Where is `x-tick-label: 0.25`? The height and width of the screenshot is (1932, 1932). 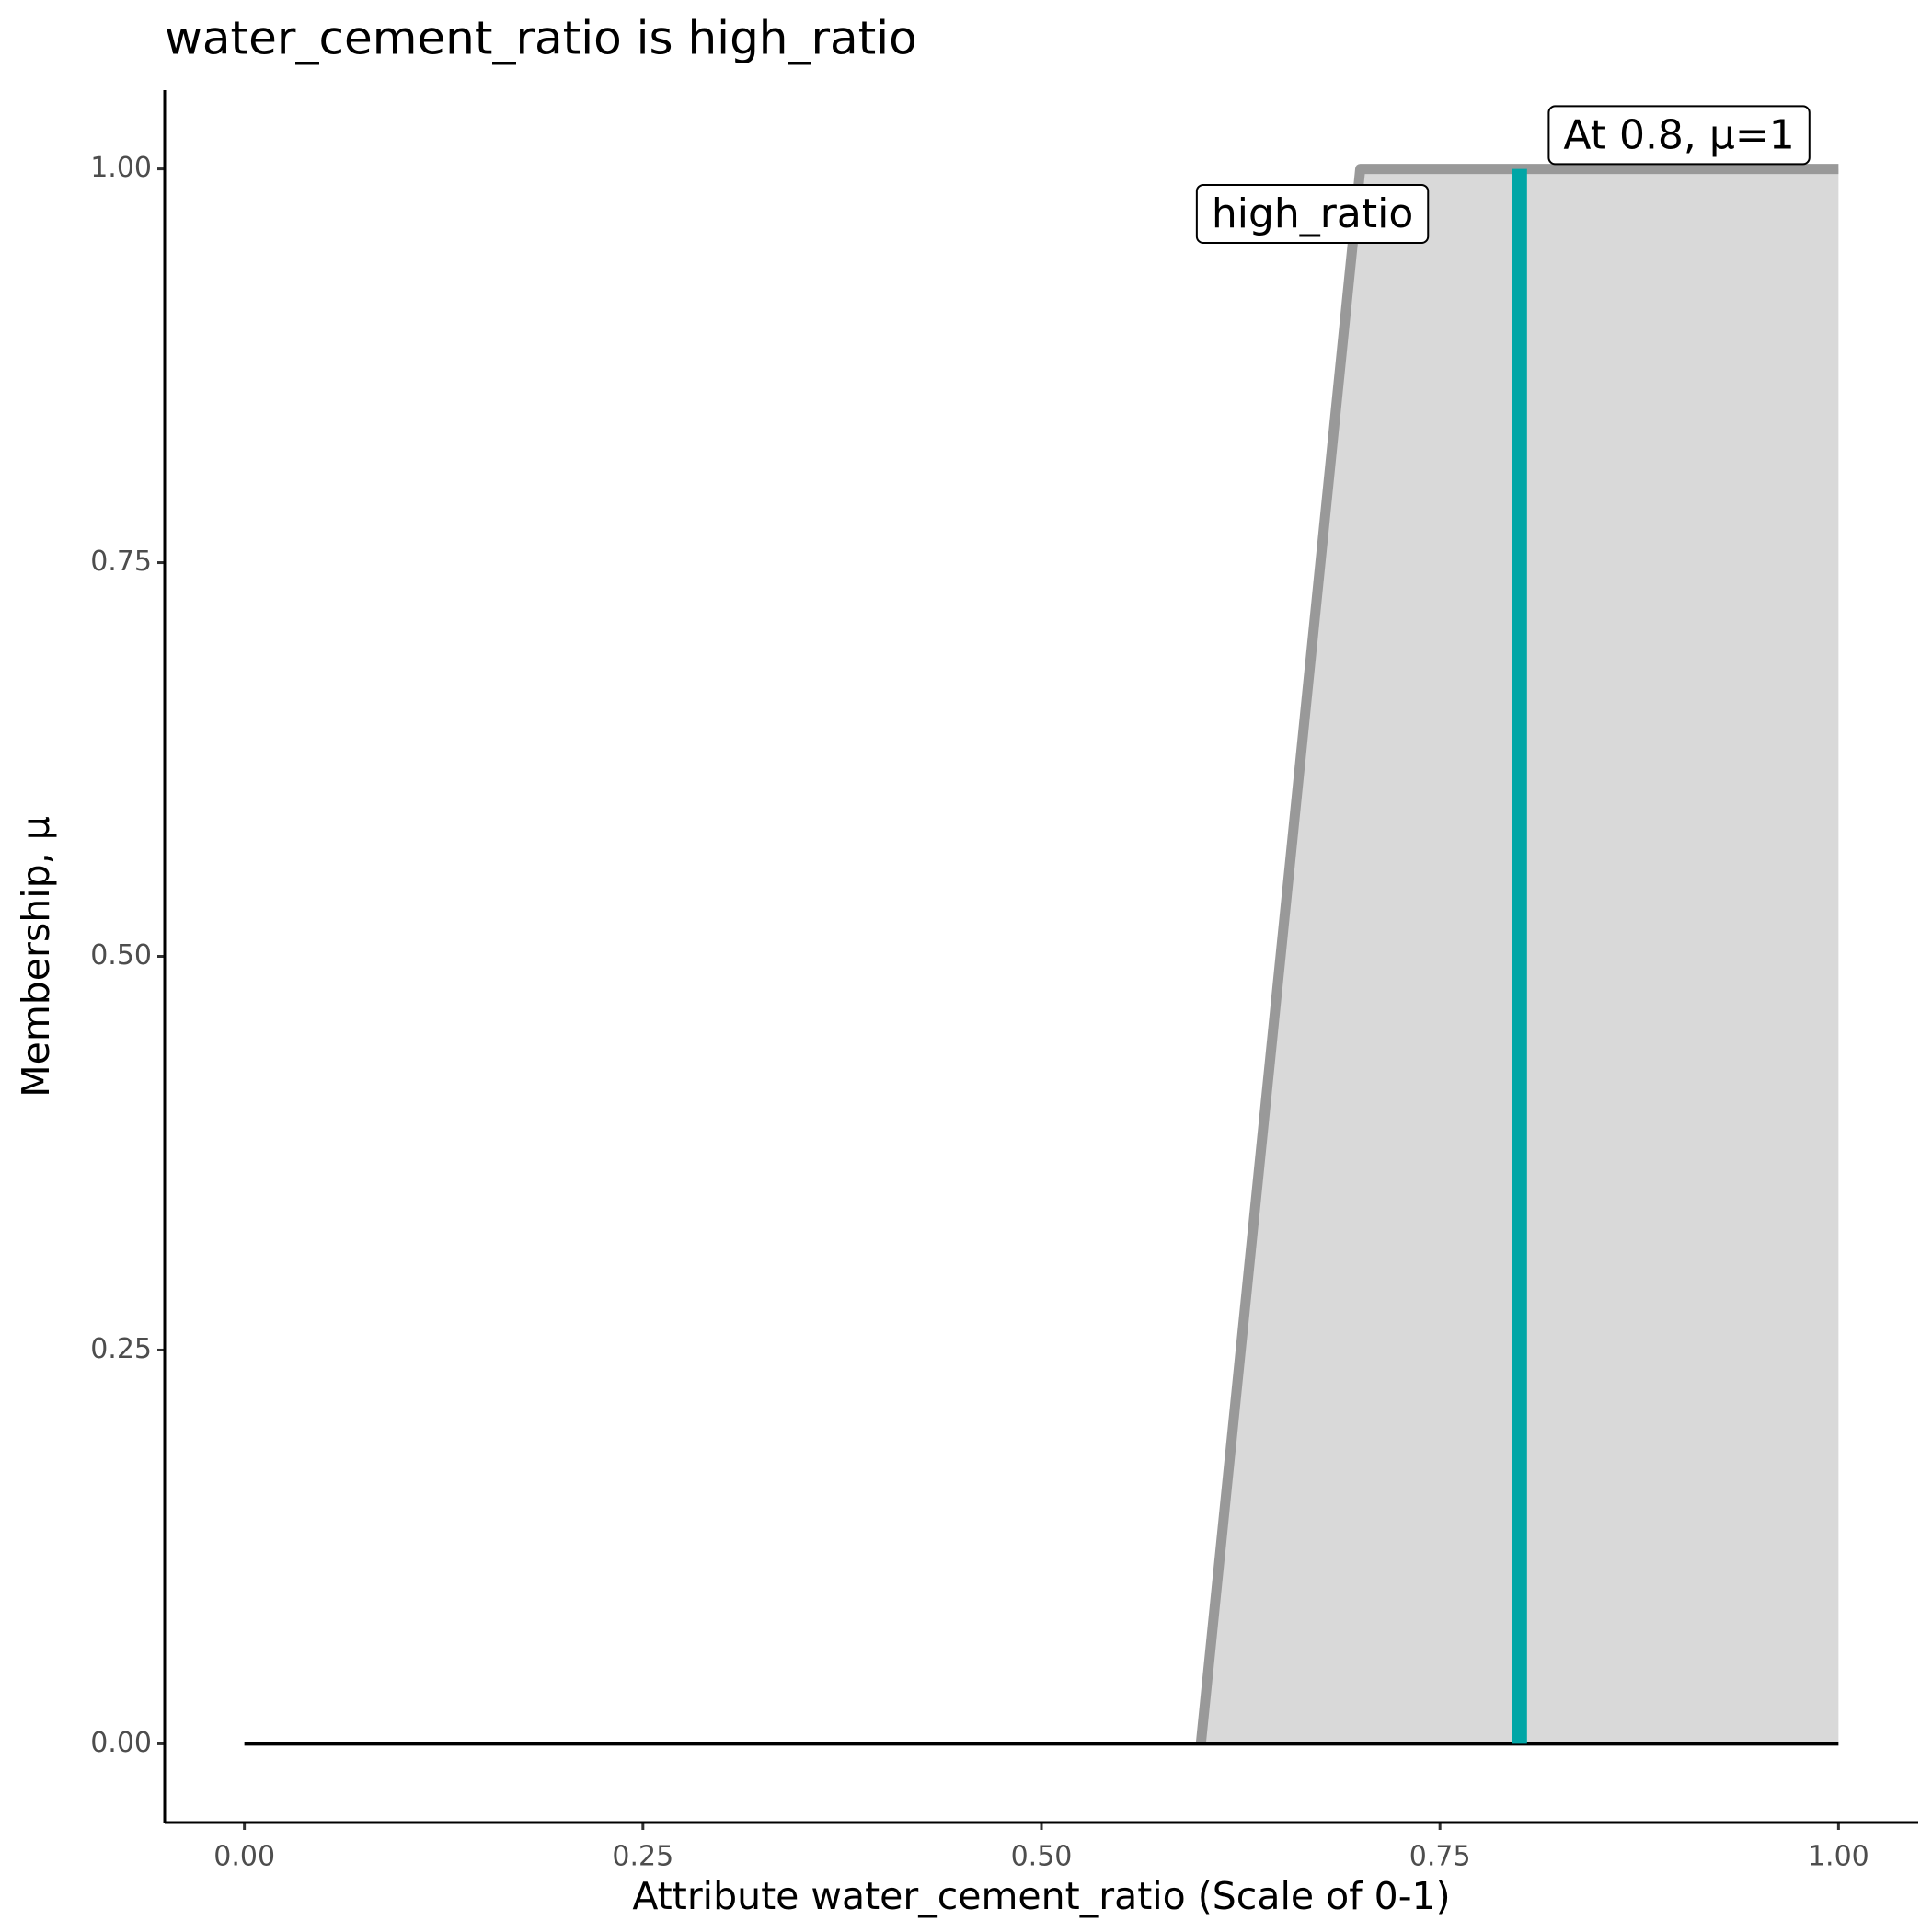 x-tick-label: 0.25 is located at coordinates (642, 1857).